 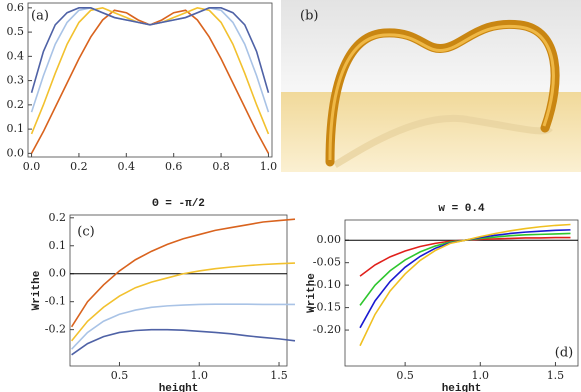 What do you see at coordinates (178, 204) in the screenshot?
I see `chart-title: Θ = -π/2` at bounding box center [178, 204].